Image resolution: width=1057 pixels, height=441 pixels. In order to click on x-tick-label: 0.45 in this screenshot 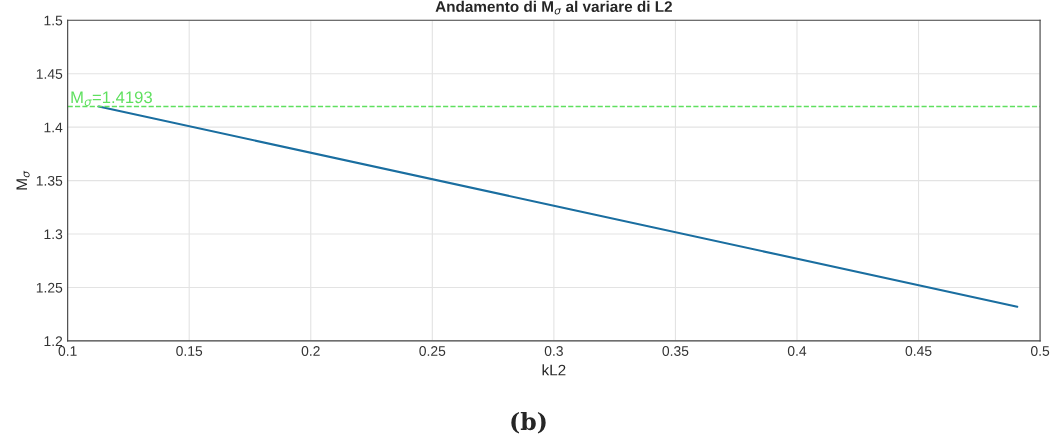, I will do `click(918, 351)`.